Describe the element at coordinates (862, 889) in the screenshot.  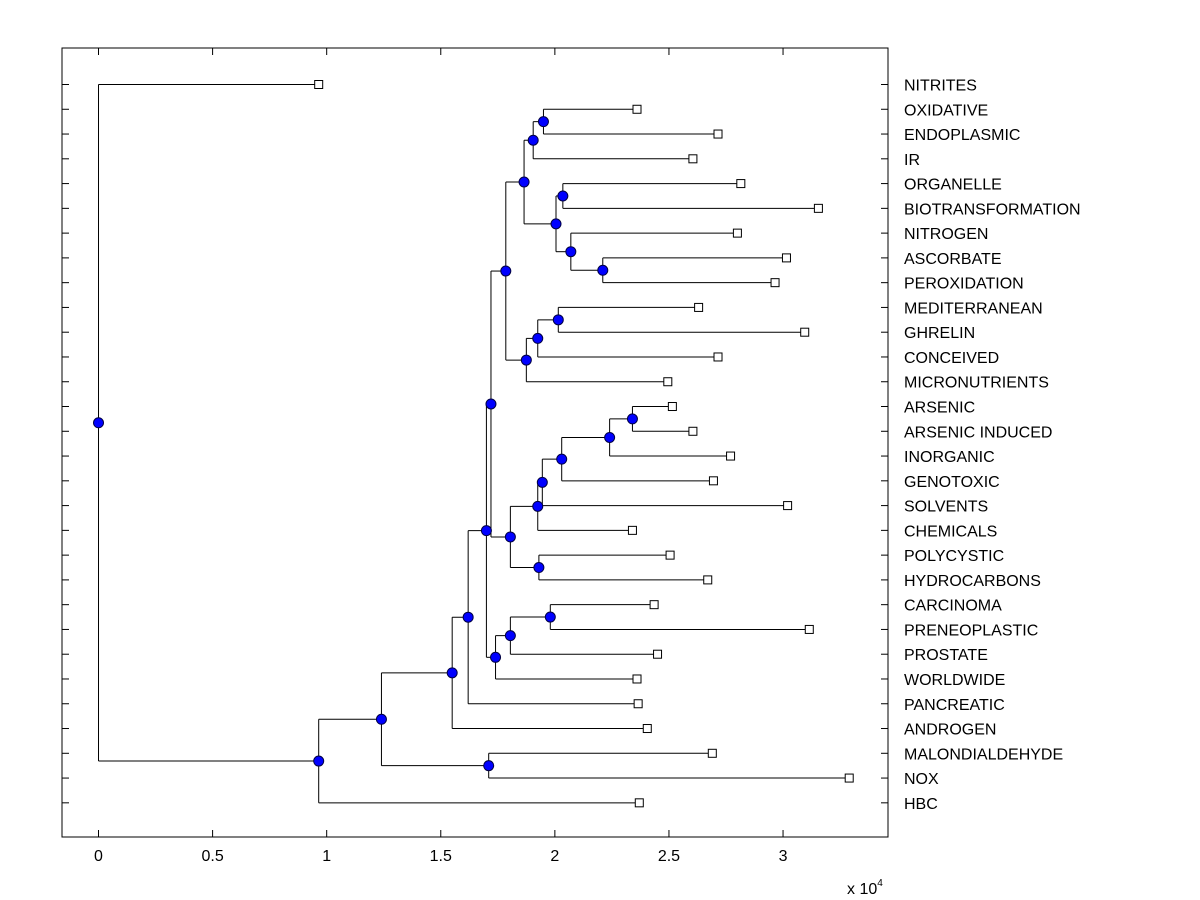
I see `x-axis-multiplier-base: x 10` at that location.